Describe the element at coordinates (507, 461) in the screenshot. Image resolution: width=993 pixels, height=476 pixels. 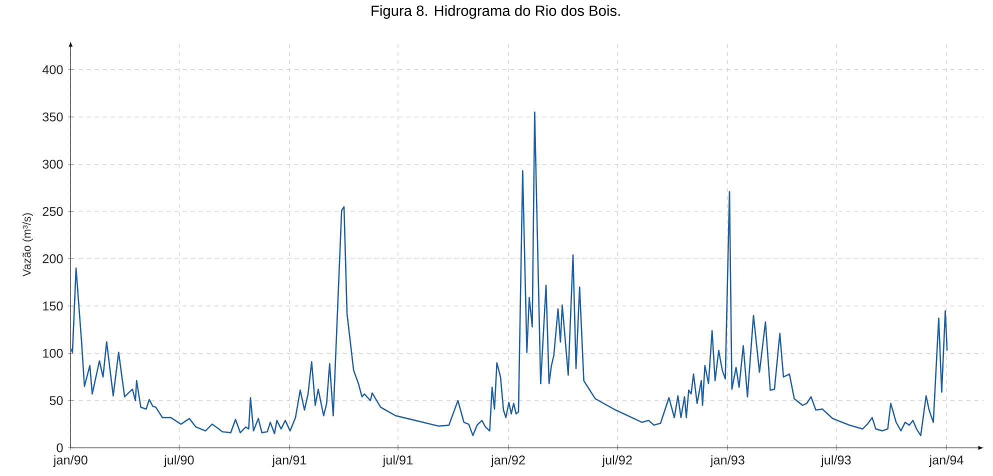
I see `x-tick-label: jan/92` at that location.